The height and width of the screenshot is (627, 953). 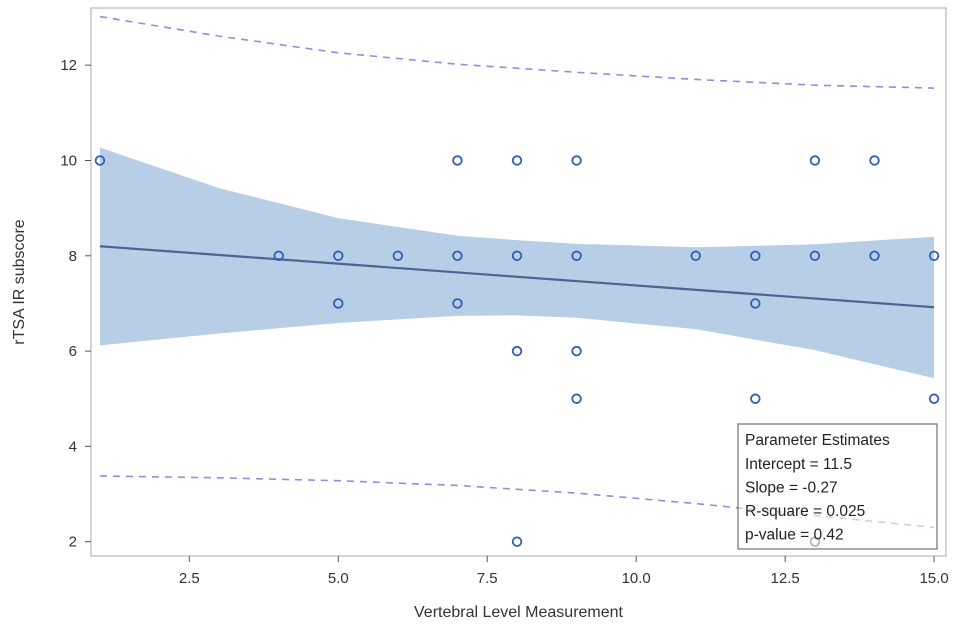 I want to click on prediction-limit-lower, so click(x=517, y=502).